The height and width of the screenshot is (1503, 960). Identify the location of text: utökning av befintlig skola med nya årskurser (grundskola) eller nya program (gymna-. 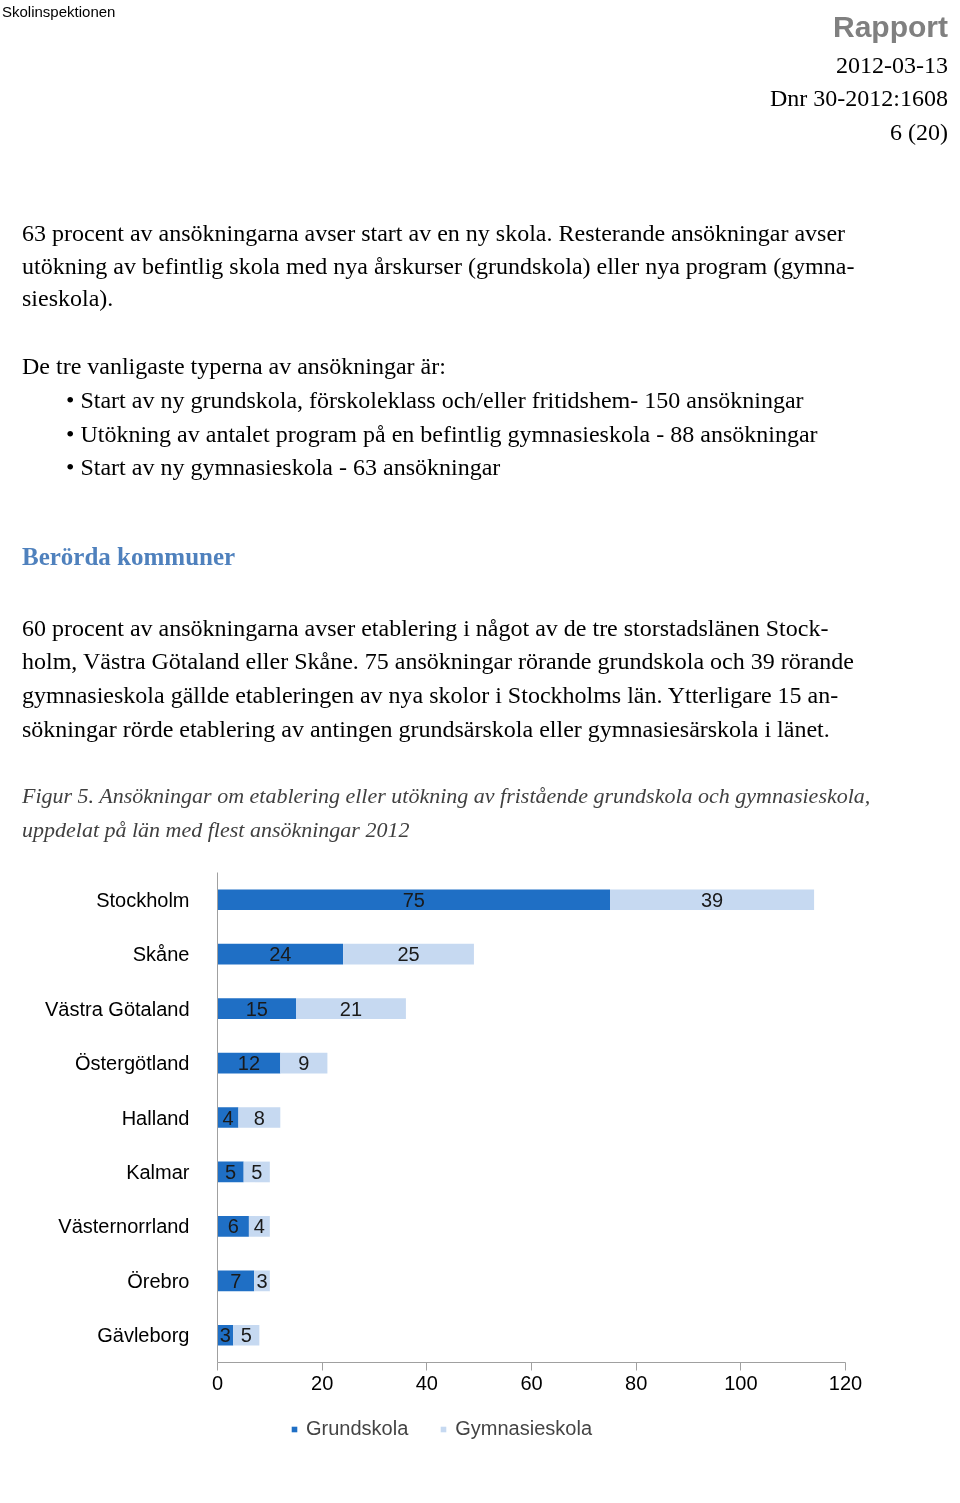
(438, 266).